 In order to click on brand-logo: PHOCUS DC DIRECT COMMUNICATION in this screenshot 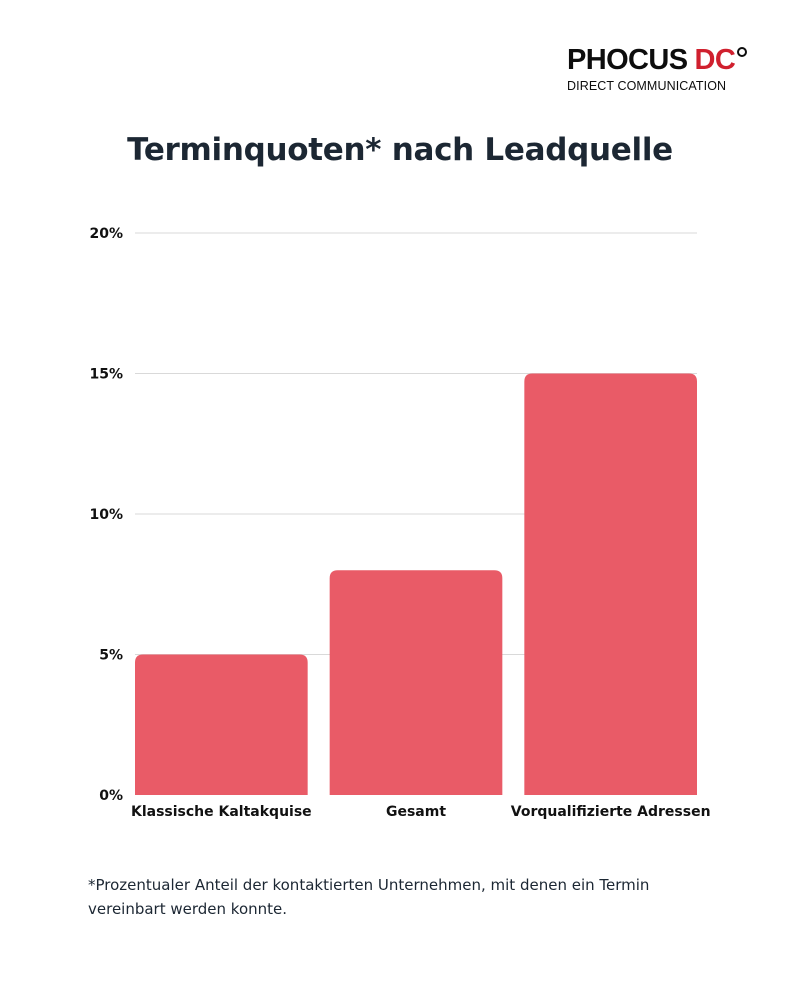, I will do `click(662, 69)`.